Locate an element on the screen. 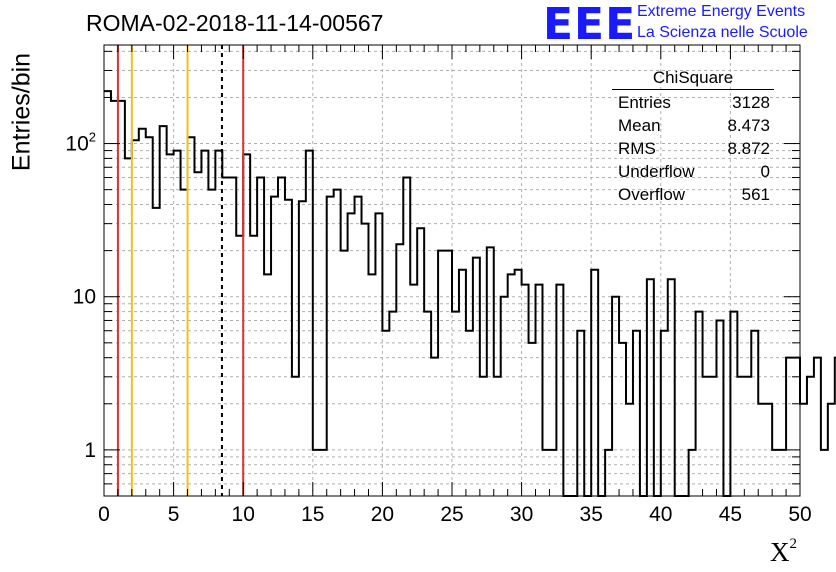  x-tick-label: 15 is located at coordinates (312, 514).